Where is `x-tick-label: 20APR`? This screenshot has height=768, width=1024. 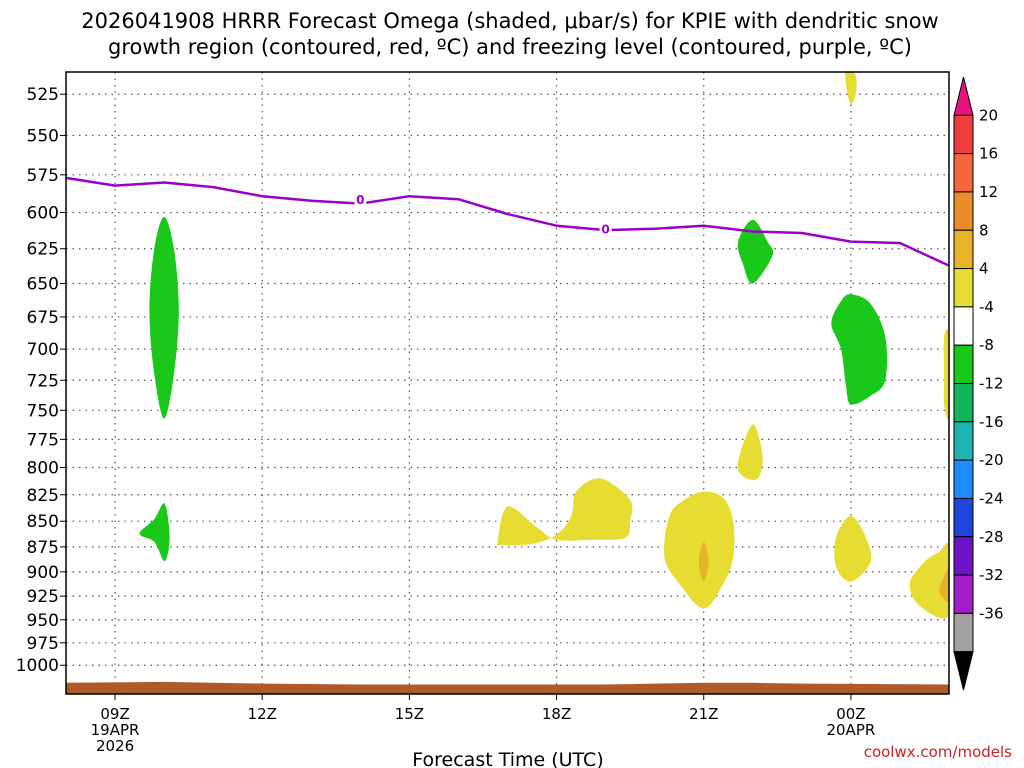 x-tick-label: 20APR is located at coordinates (850, 730).